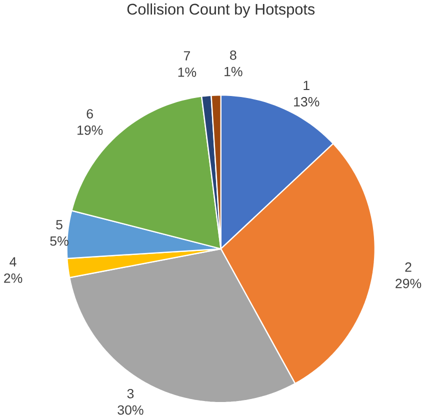 The image size is (425, 418). I want to click on chart-title: Collision Count by Hotspots, so click(221, 10).